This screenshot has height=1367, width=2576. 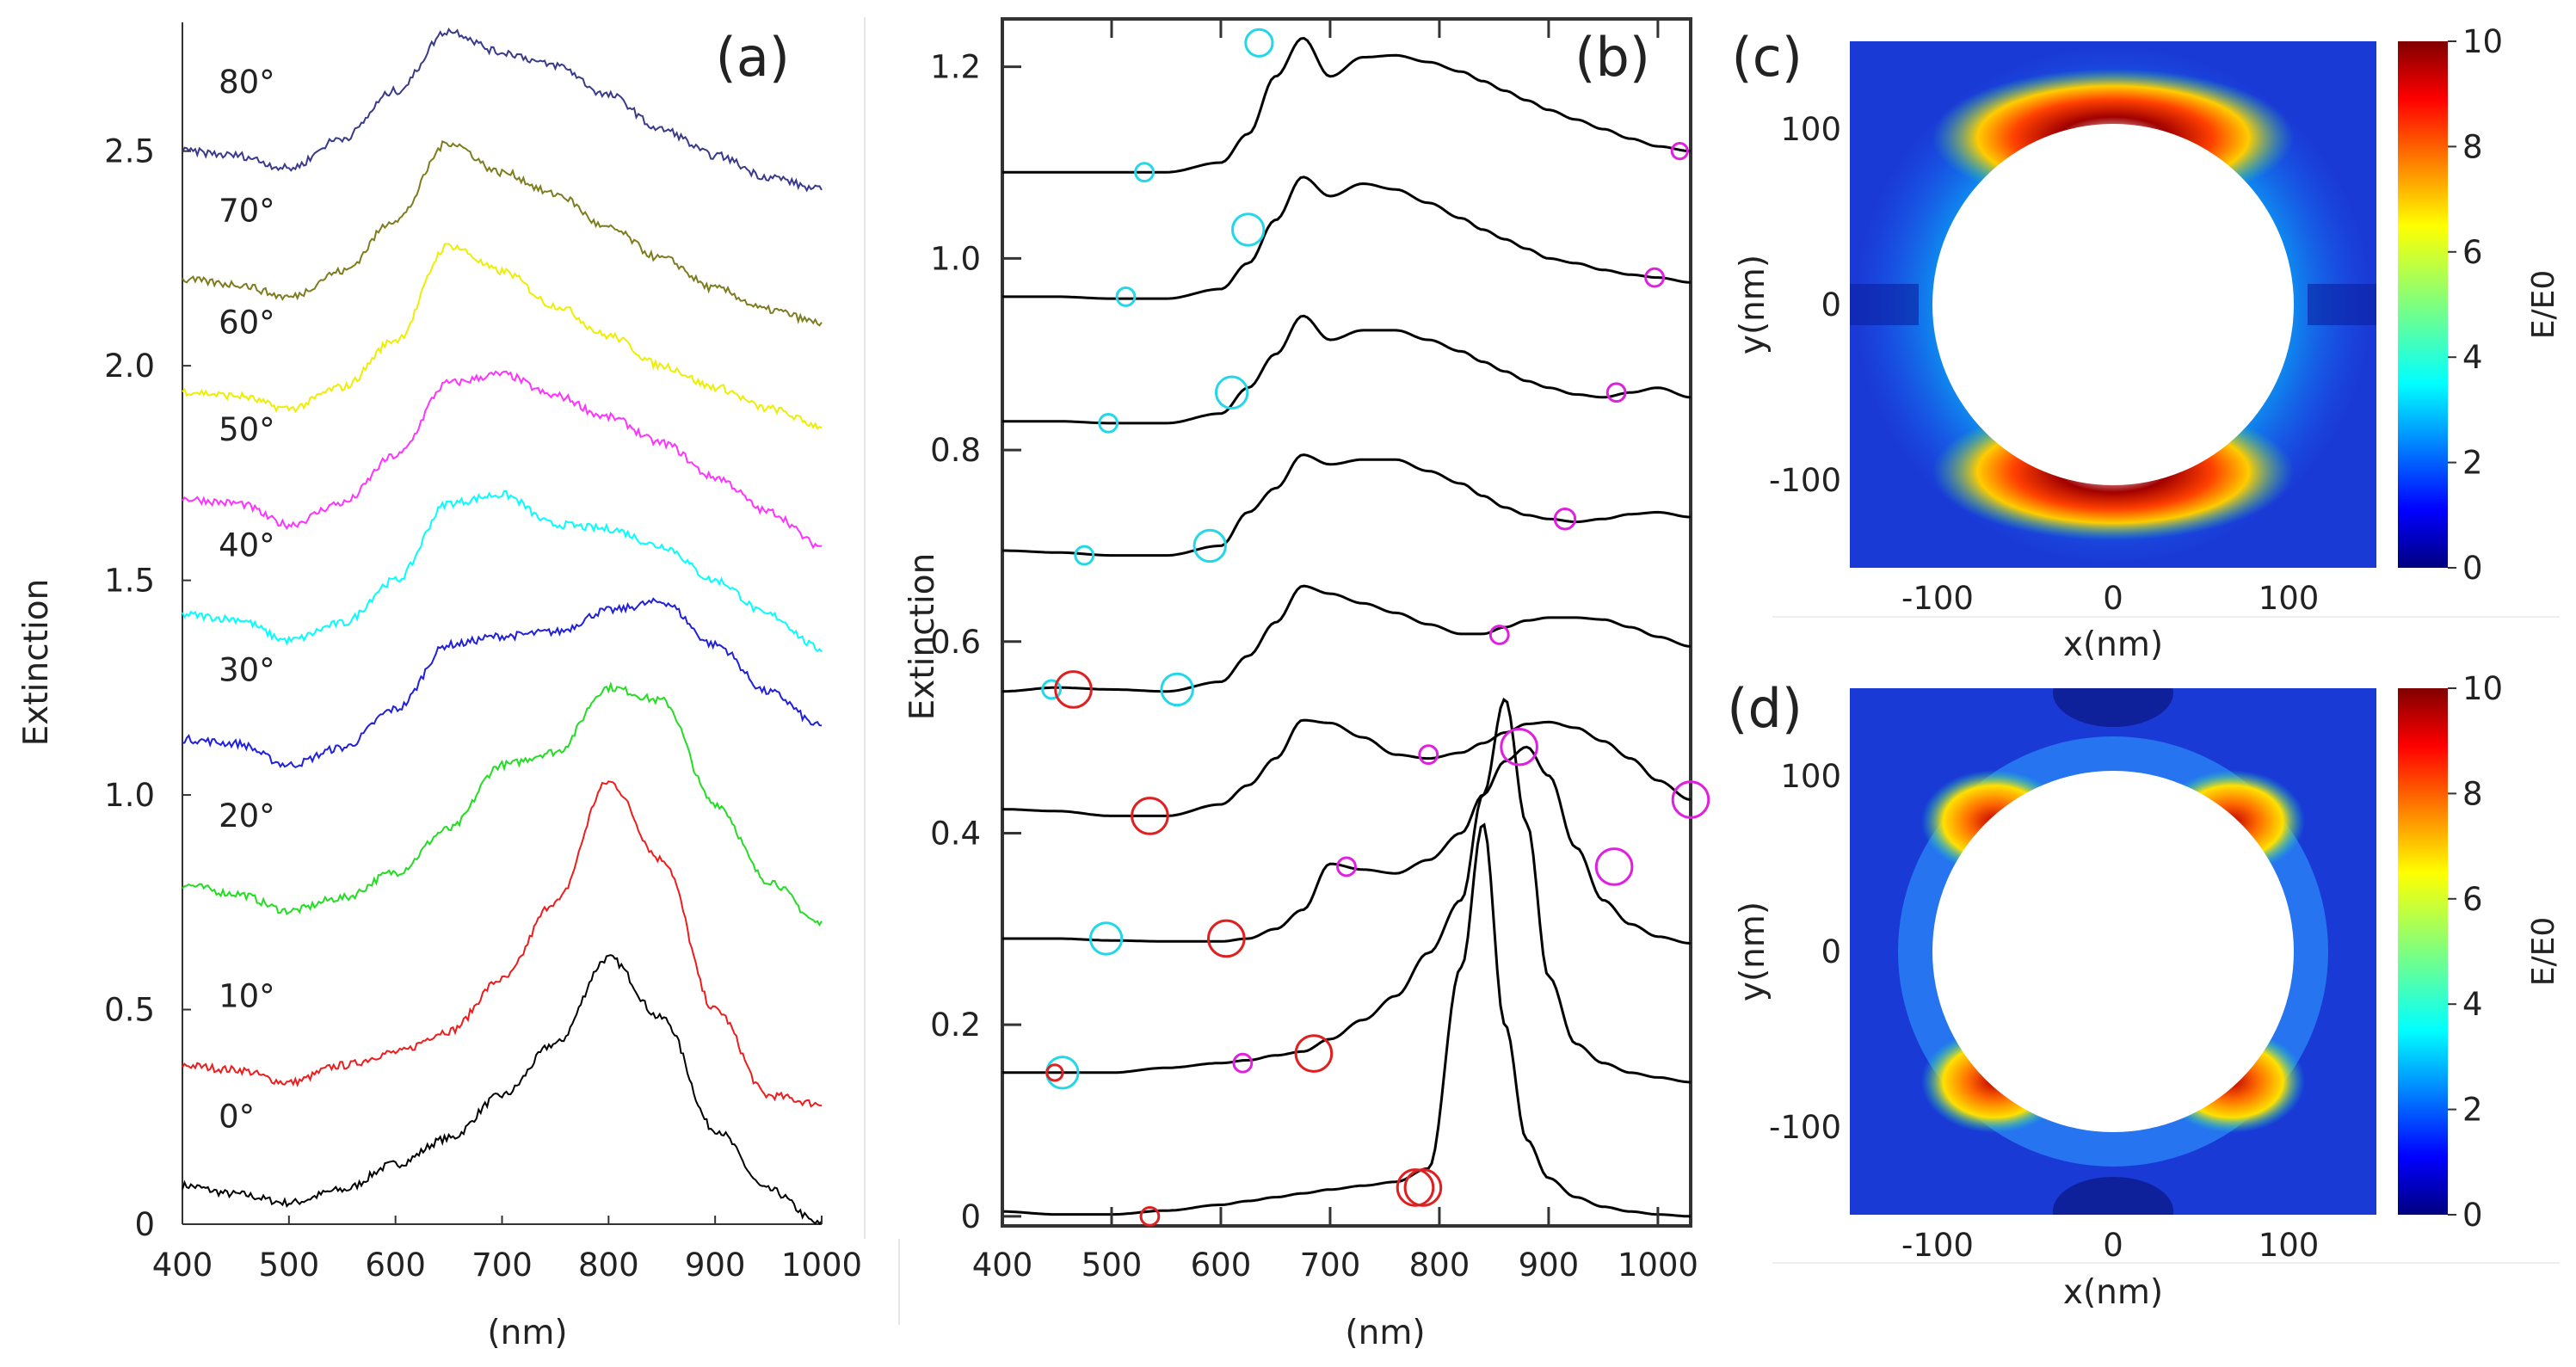 What do you see at coordinates (1805, 1127) in the screenshot?
I see `panel-d-y-tick-2: -100` at bounding box center [1805, 1127].